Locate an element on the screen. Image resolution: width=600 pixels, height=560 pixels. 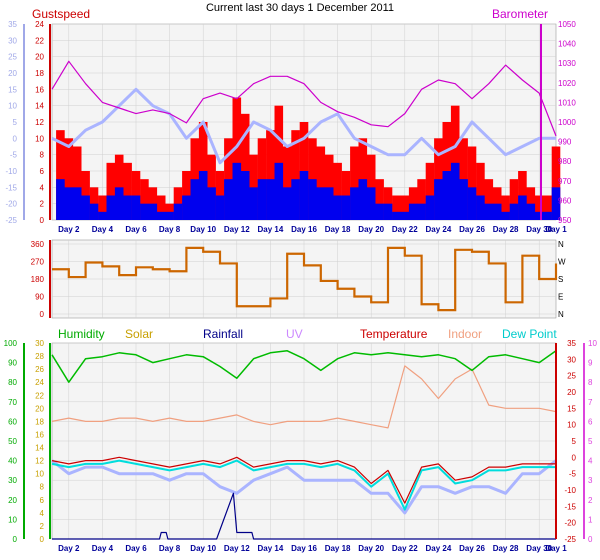
y-tick-right: 1010 is located at coordinates (567, 102).